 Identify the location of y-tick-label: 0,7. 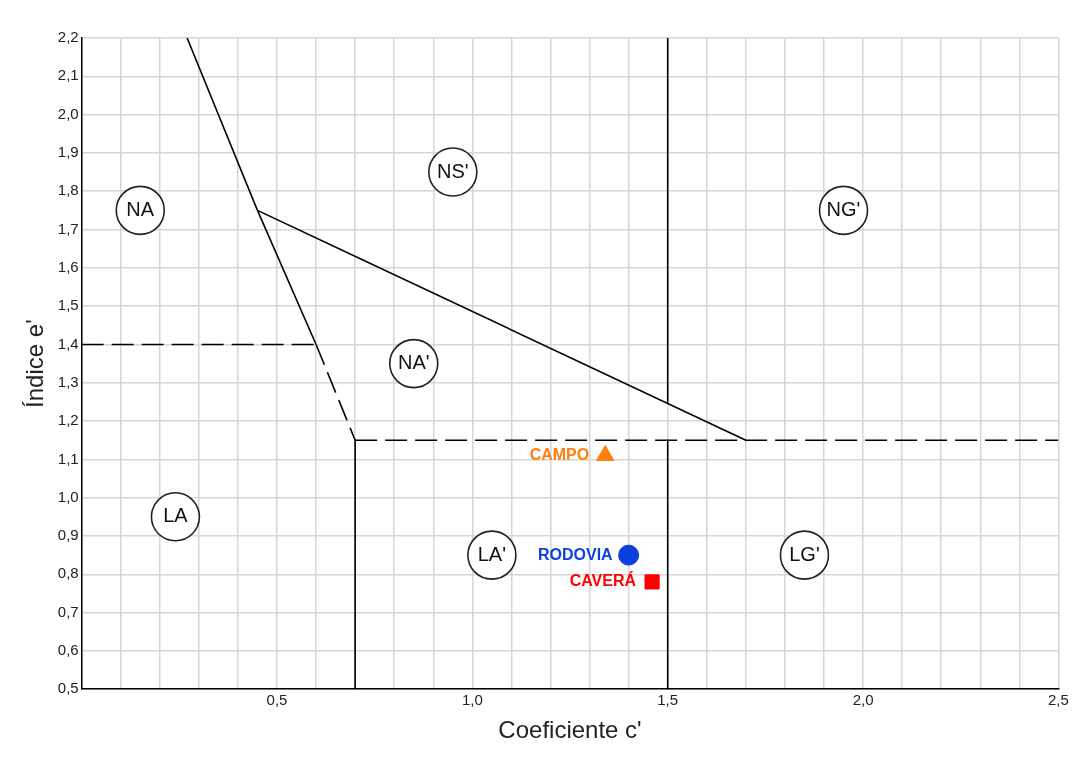
(68, 611).